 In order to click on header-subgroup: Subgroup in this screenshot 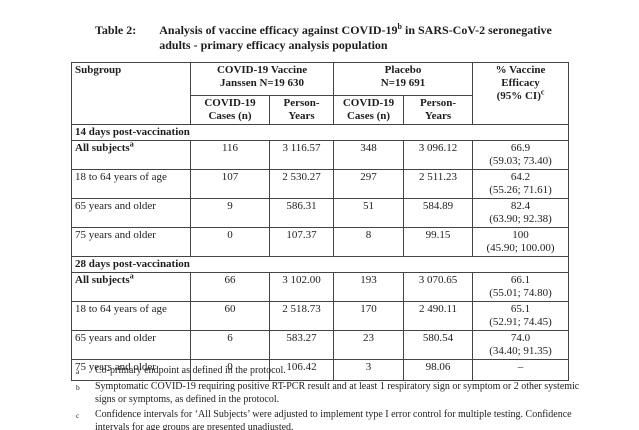, I will do `click(131, 93)`.